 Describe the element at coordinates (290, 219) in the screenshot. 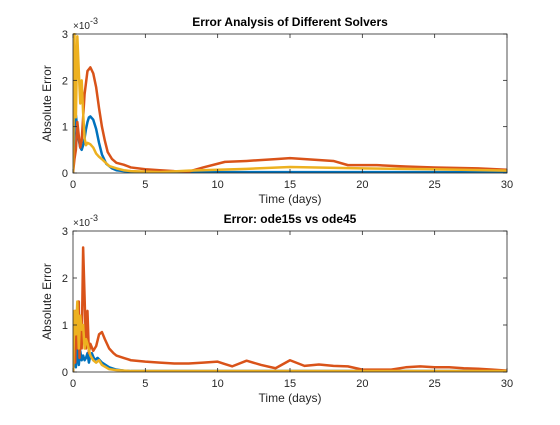

I see `chart-title: Error: ode15s vs ode45` at that location.